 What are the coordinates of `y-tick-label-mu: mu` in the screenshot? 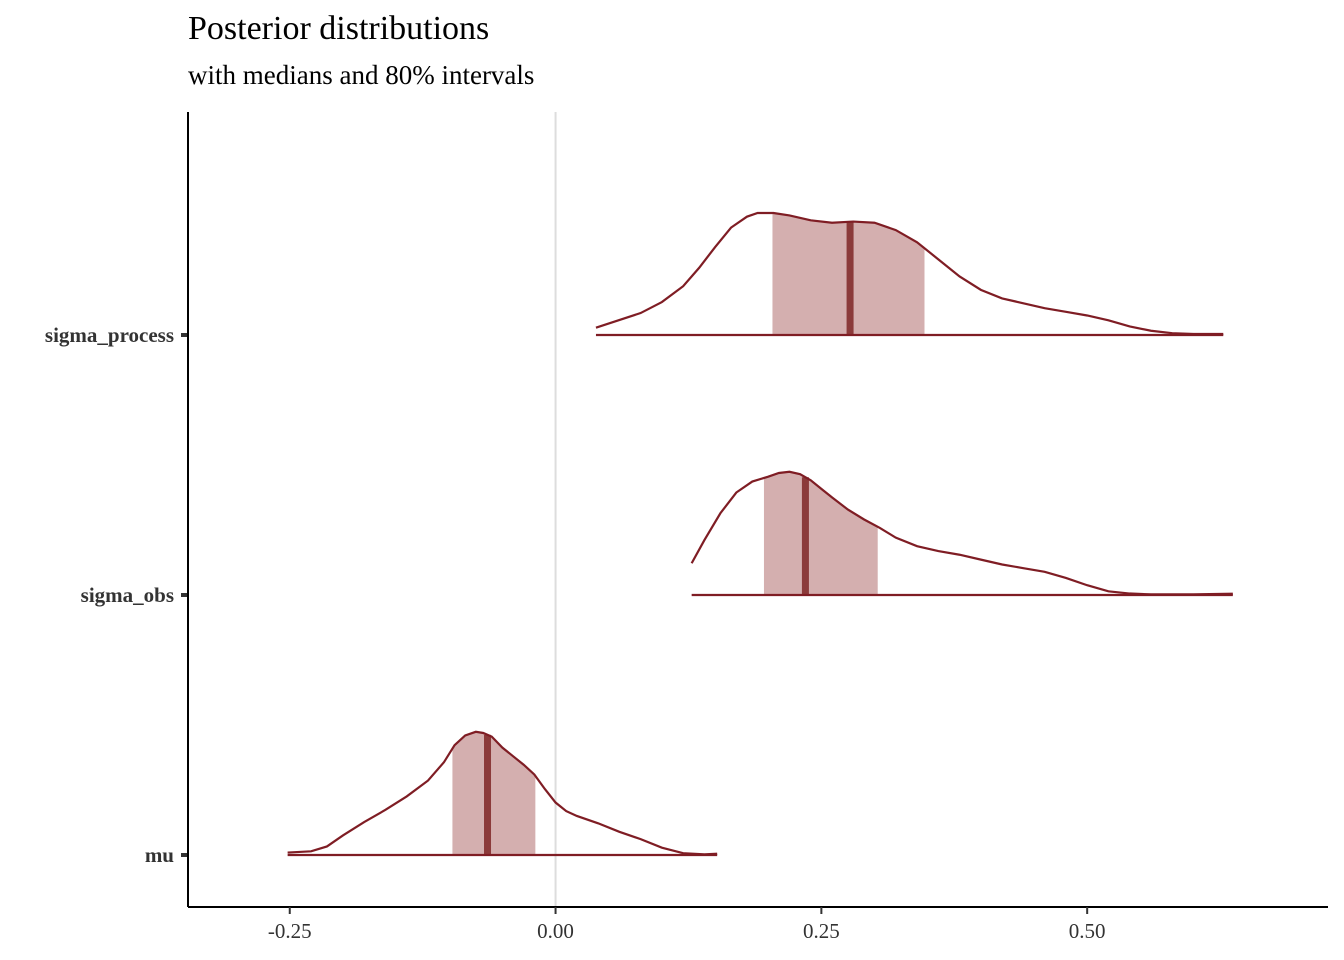 It's located at (159, 855).